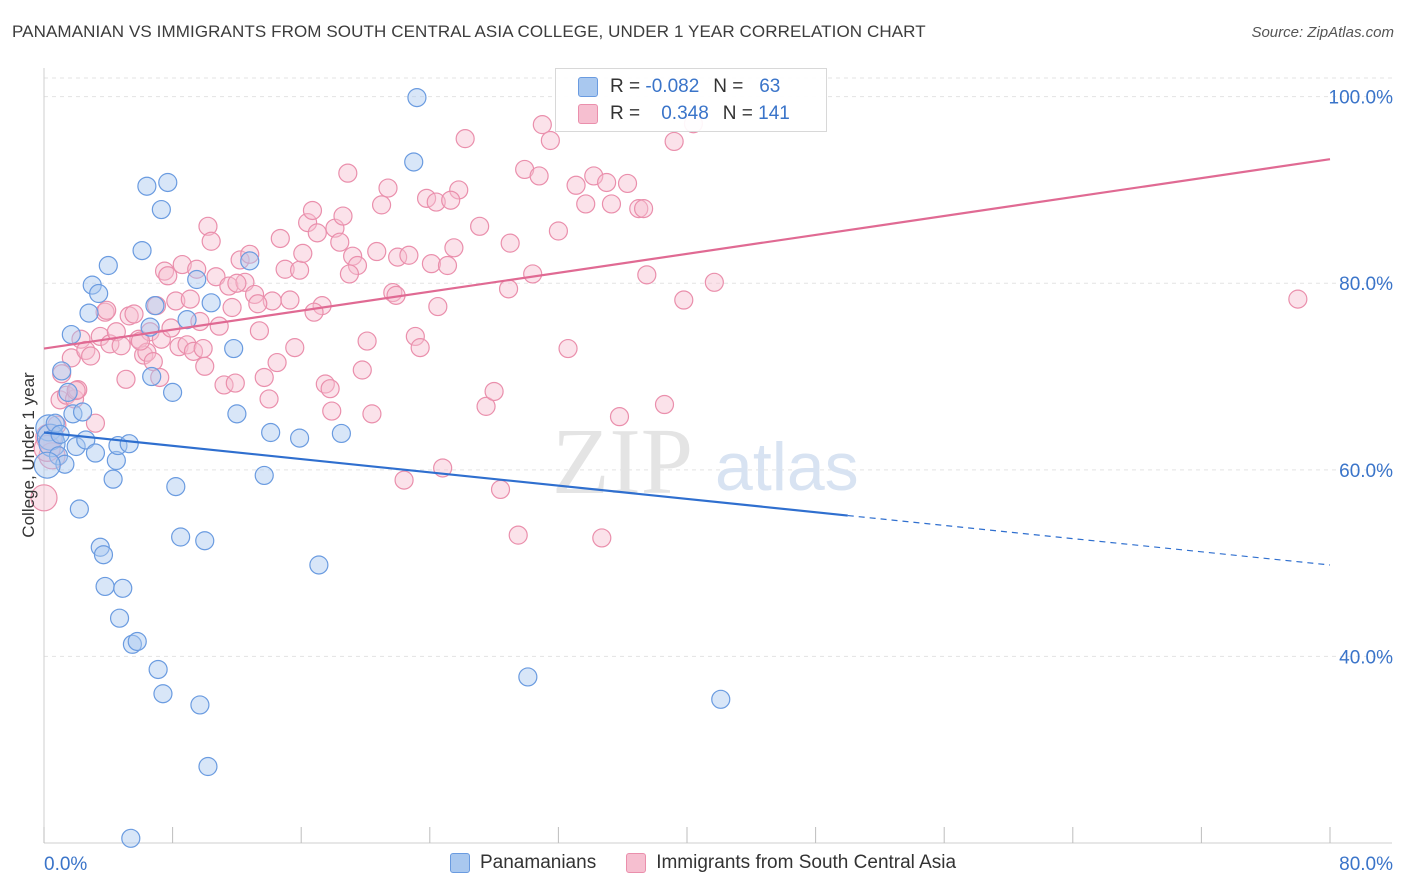 The height and width of the screenshot is (892, 1406). What do you see at coordinates (705, 462) in the screenshot?
I see `watermark: ZIP atlas` at bounding box center [705, 462].